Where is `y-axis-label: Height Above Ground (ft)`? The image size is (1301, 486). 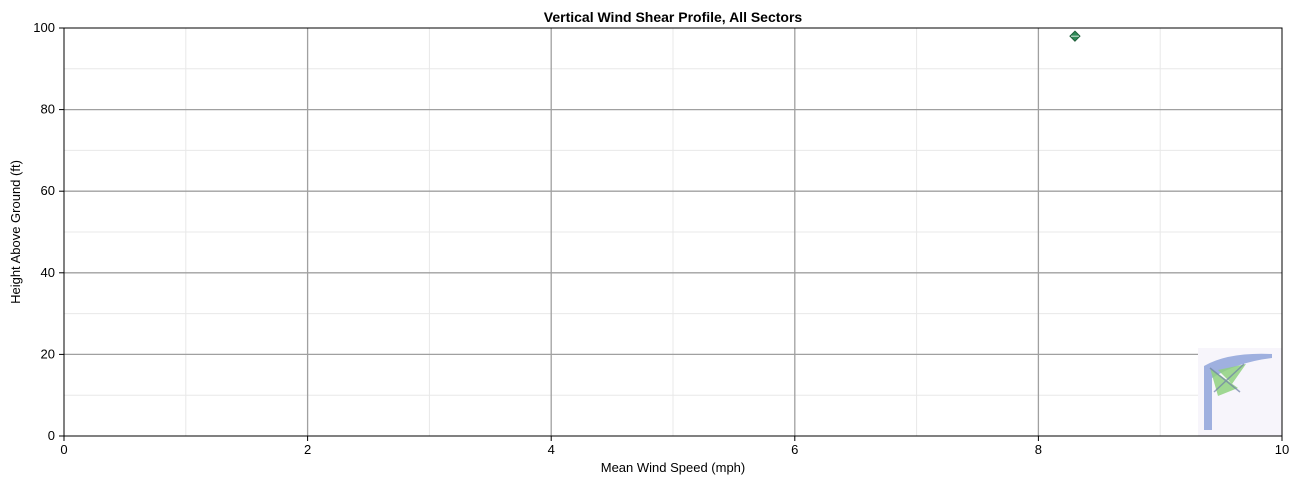 y-axis-label: Height Above Ground (ft) is located at coordinates (15, 232).